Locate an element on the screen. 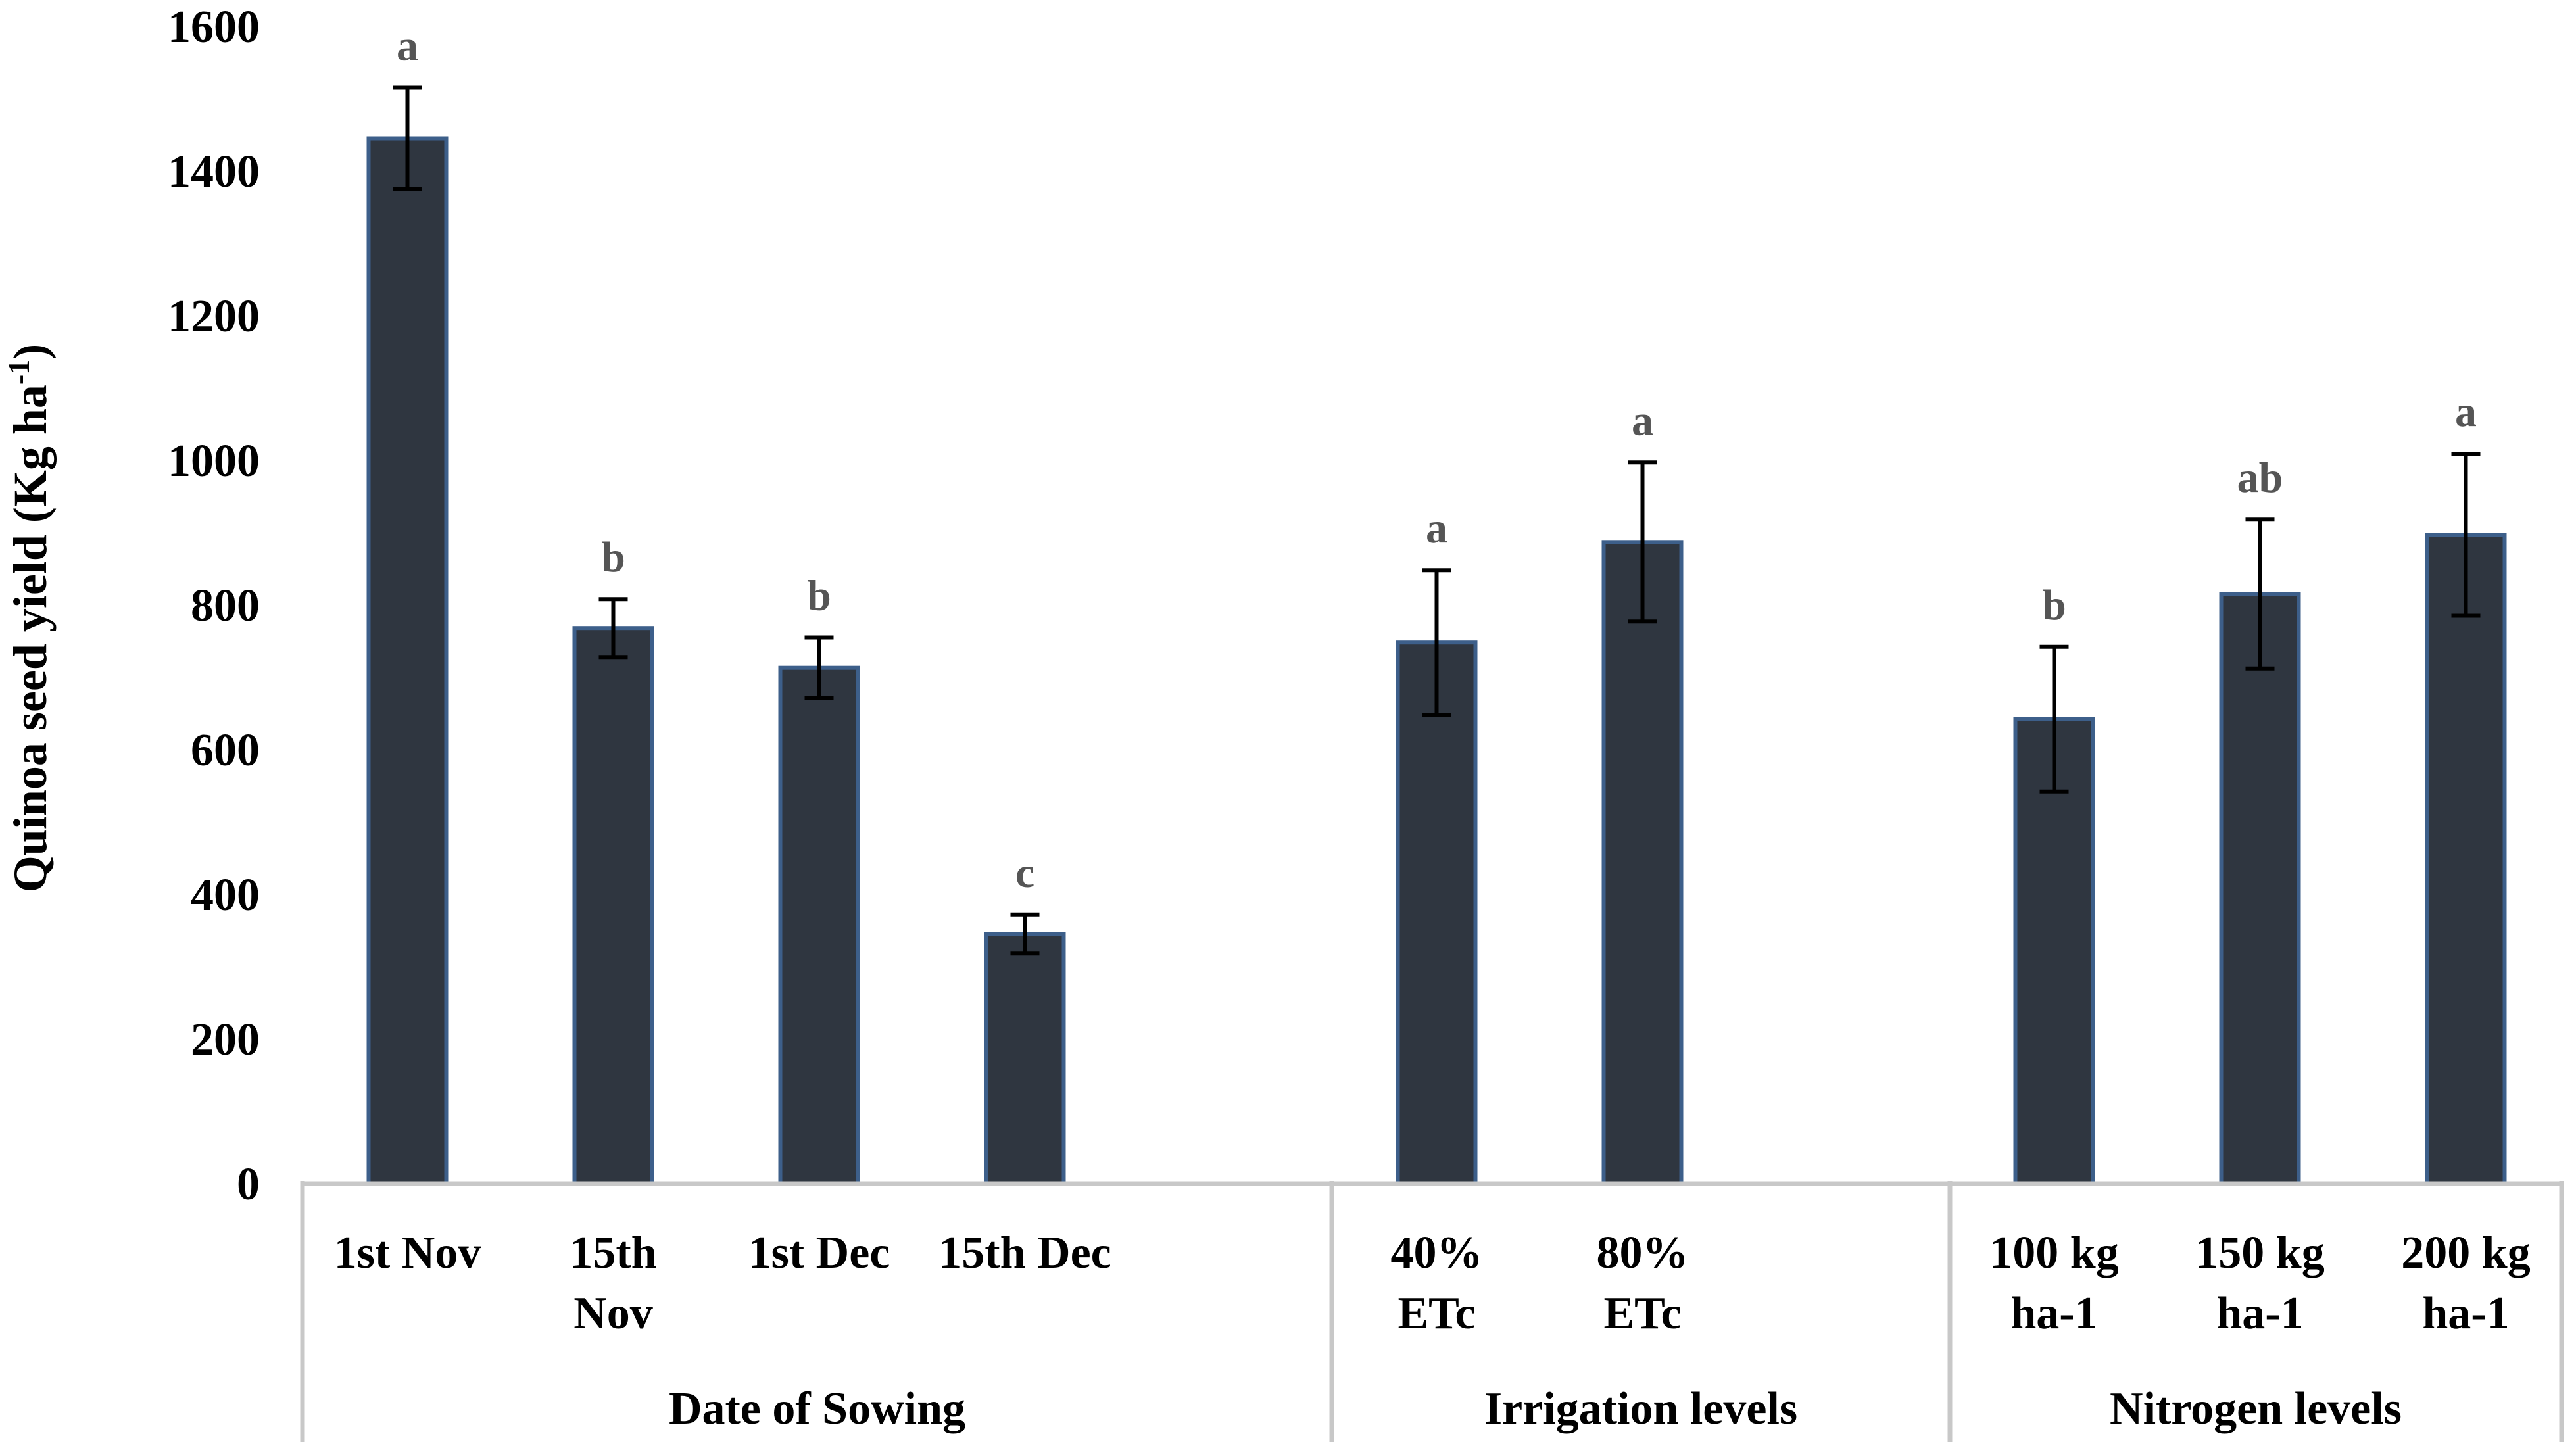  y-axis-title-text: Quinoa seed yield (Kg ha-1) is located at coordinates (29, 618).